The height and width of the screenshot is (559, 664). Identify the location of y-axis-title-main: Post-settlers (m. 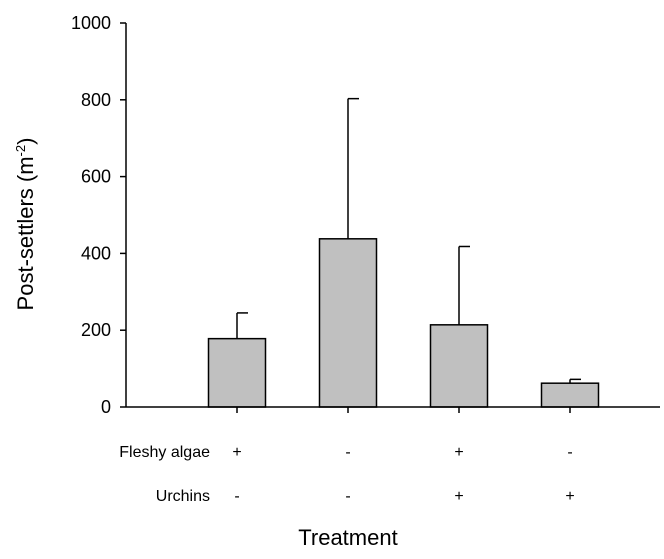
(25, 233).